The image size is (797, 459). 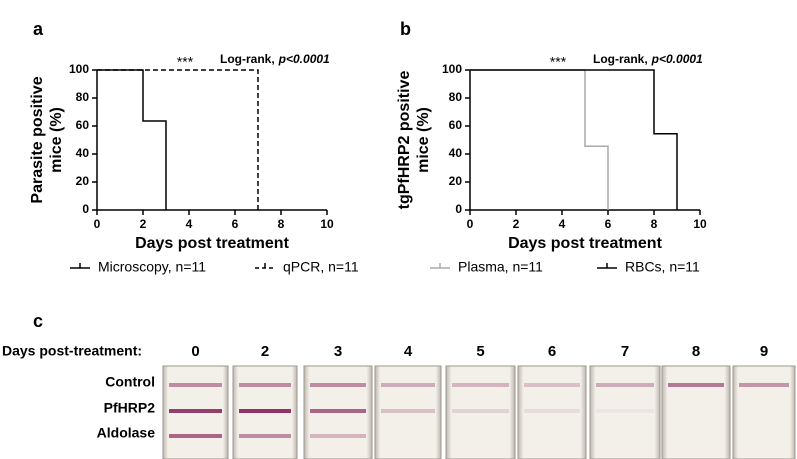 What do you see at coordinates (152, 267) in the screenshot?
I see `legend-label: Microscopy, n=11` at bounding box center [152, 267].